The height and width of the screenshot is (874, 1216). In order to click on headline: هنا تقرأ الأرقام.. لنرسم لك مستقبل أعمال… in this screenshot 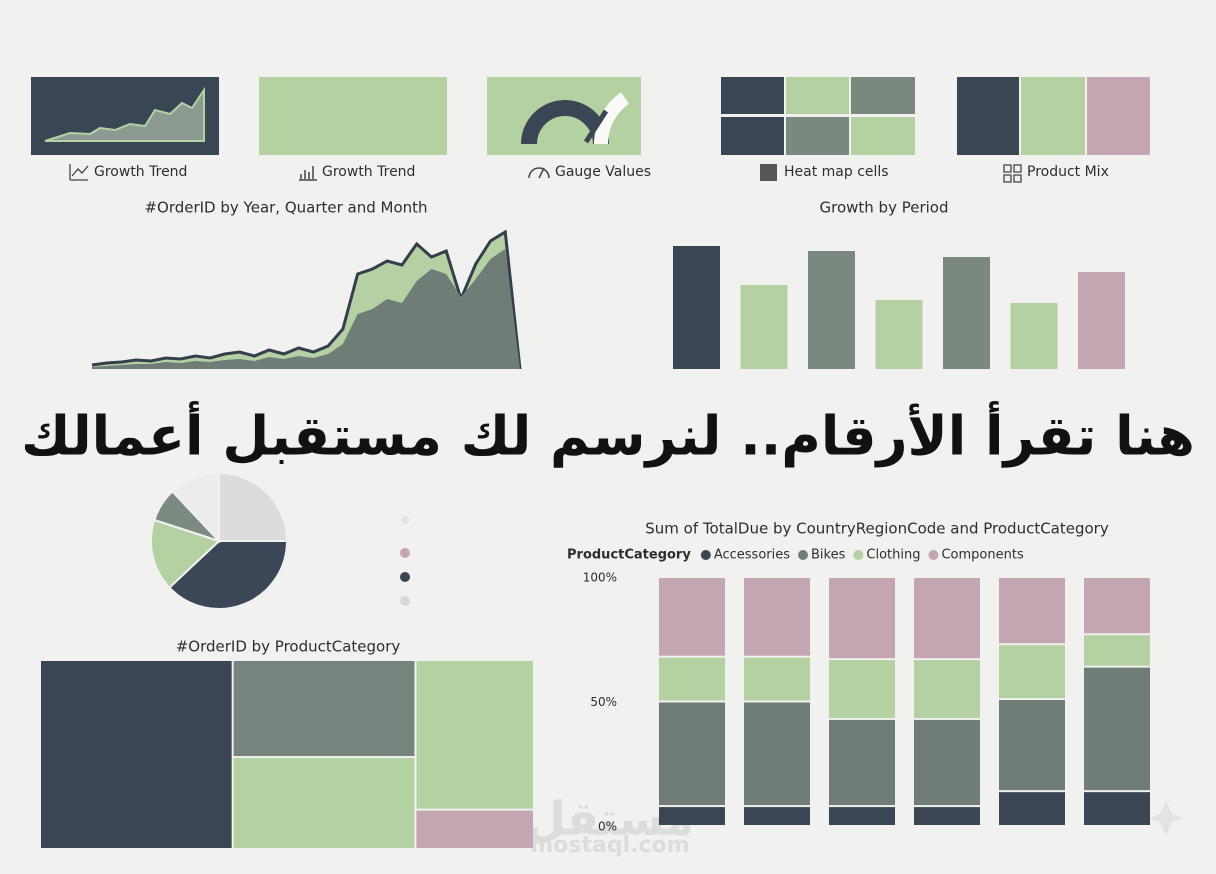, I will do `click(608, 434)`.